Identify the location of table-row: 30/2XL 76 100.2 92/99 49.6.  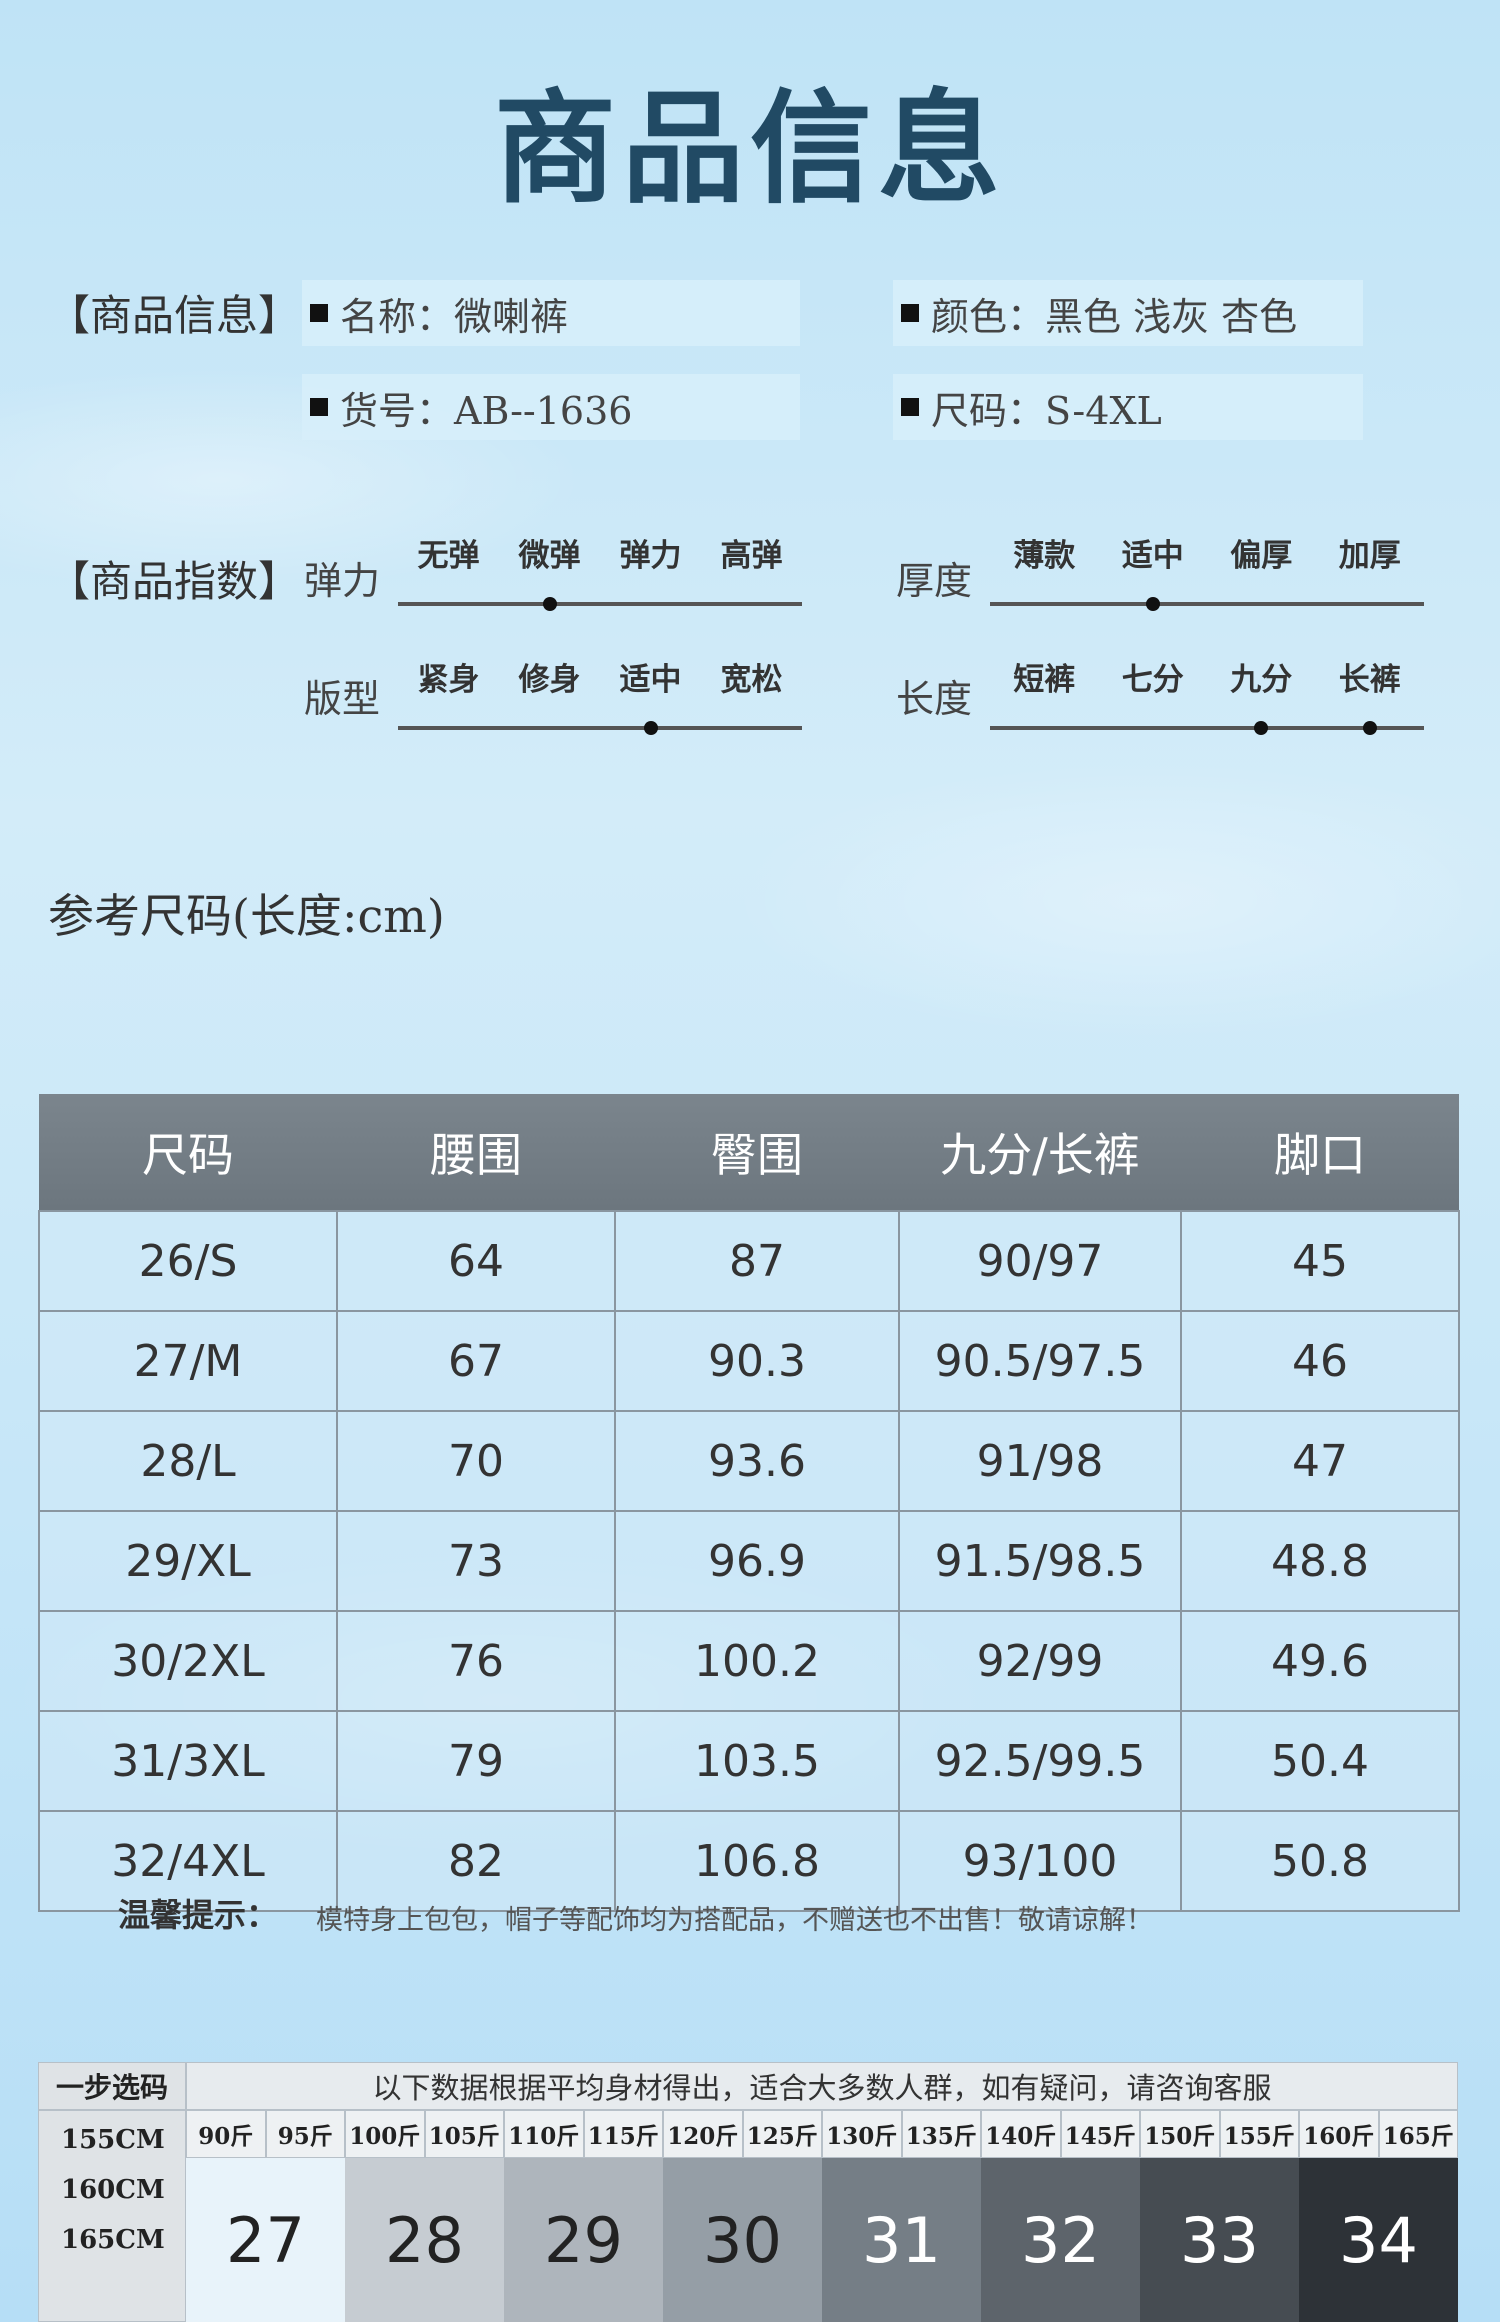
(749, 1661).